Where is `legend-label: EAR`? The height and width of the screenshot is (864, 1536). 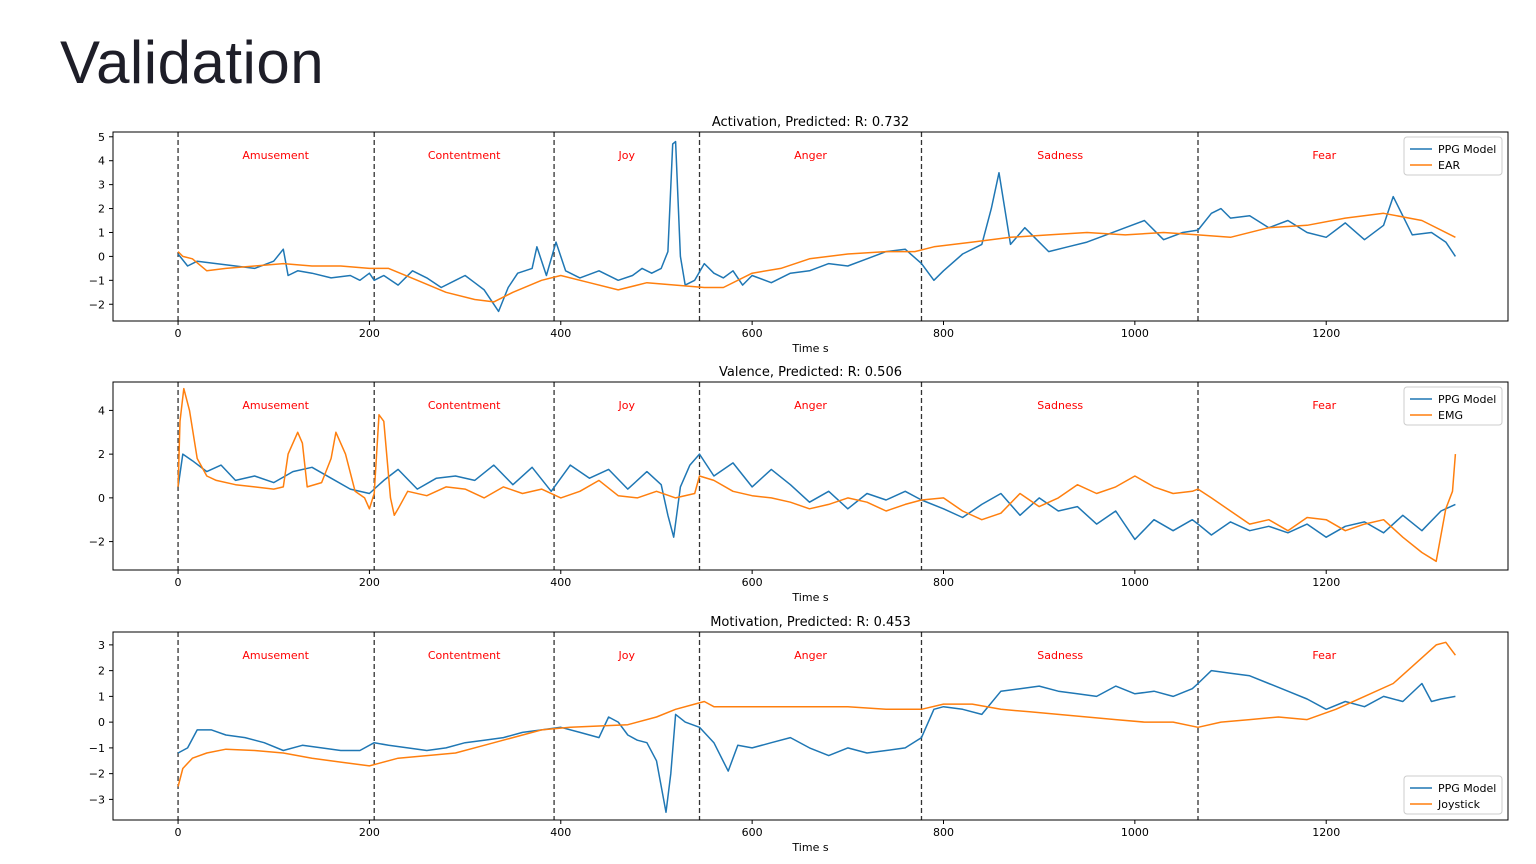 legend-label: EAR is located at coordinates (1449, 165).